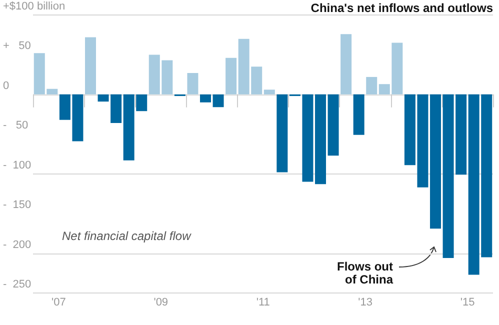 This screenshot has height=325, width=499. What do you see at coordinates (127, 236) in the screenshot?
I see `annotation: Net financial capital flow` at bounding box center [127, 236].